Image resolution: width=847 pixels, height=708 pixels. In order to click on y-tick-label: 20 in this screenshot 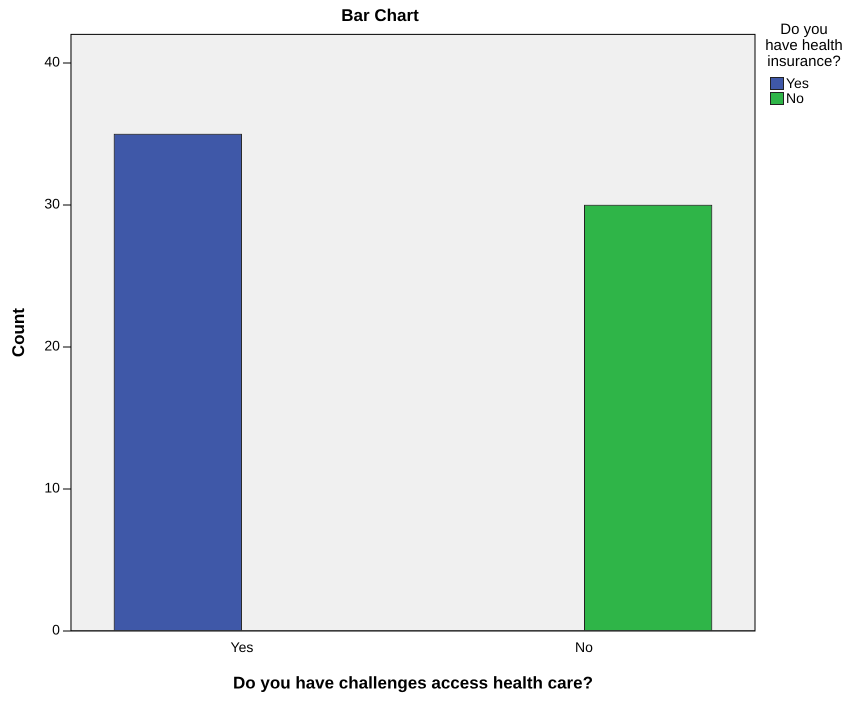, I will do `click(52, 346)`.